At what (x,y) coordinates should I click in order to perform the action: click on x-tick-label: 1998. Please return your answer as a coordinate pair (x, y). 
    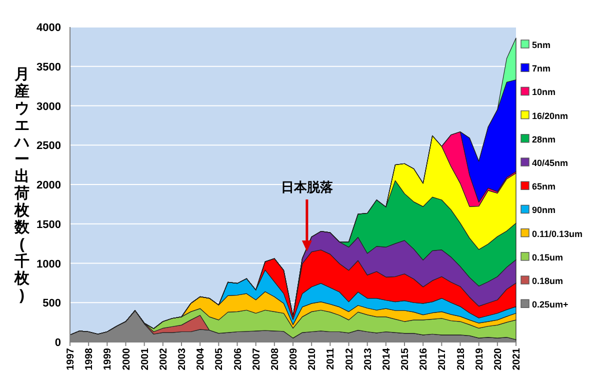
    Looking at the image, I should click on (90, 359).